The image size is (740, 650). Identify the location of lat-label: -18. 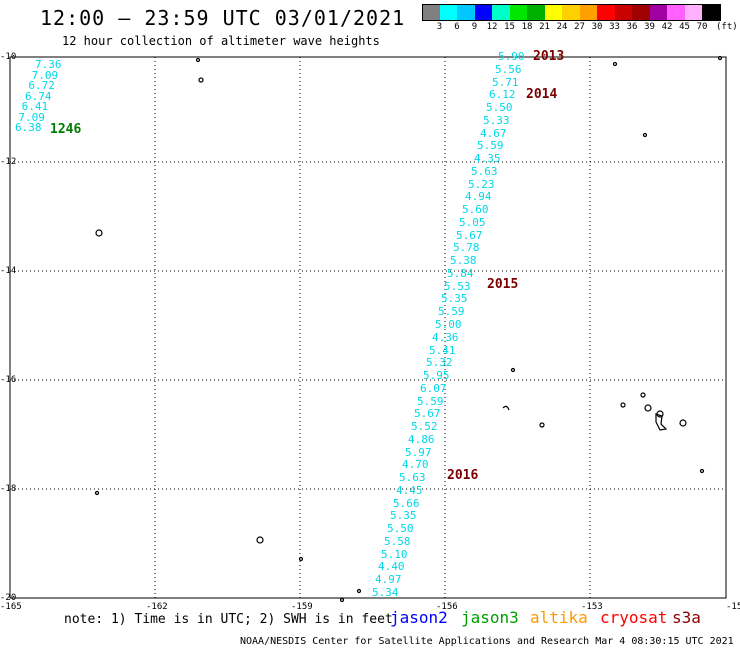
(8, 489).